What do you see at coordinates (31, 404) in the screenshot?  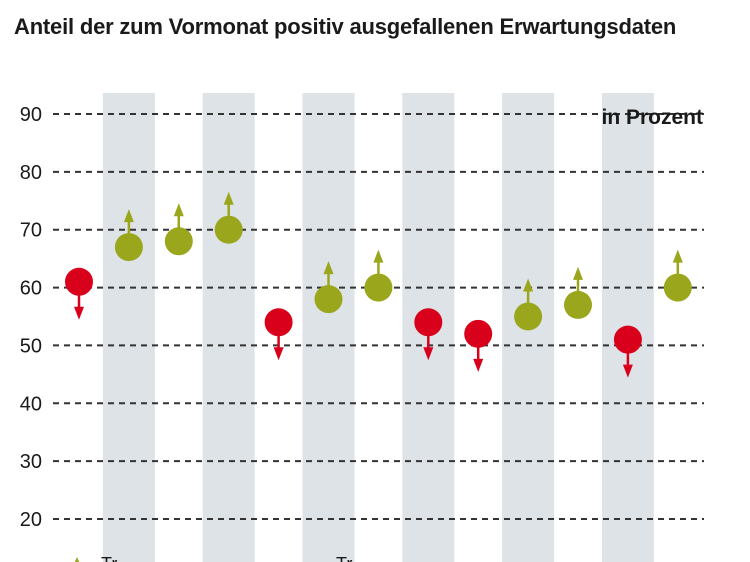 I see `y-tick-label: 40` at bounding box center [31, 404].